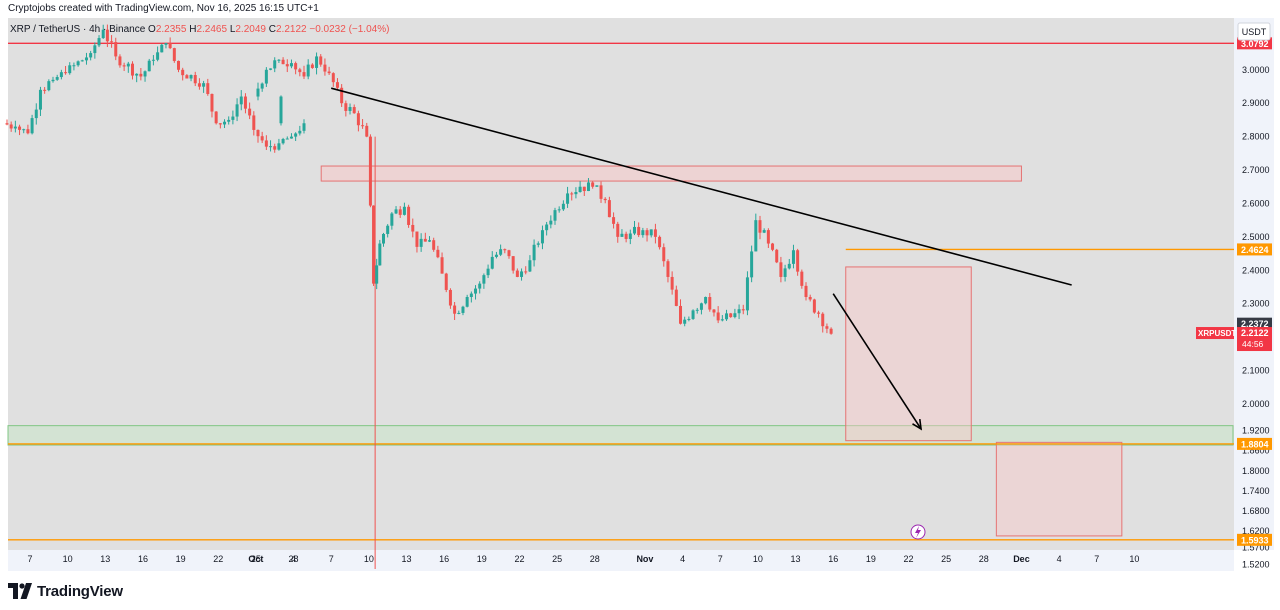  I want to click on support-zone, so click(620, 435).